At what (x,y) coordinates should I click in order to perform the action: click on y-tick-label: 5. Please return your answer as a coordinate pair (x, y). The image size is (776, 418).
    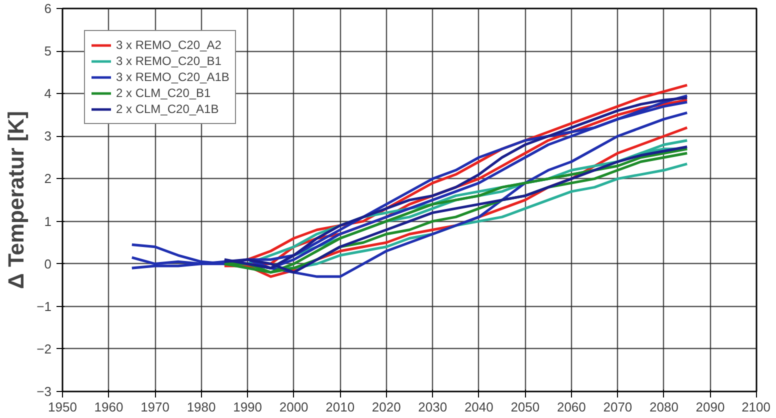
    Looking at the image, I should click on (48, 51).